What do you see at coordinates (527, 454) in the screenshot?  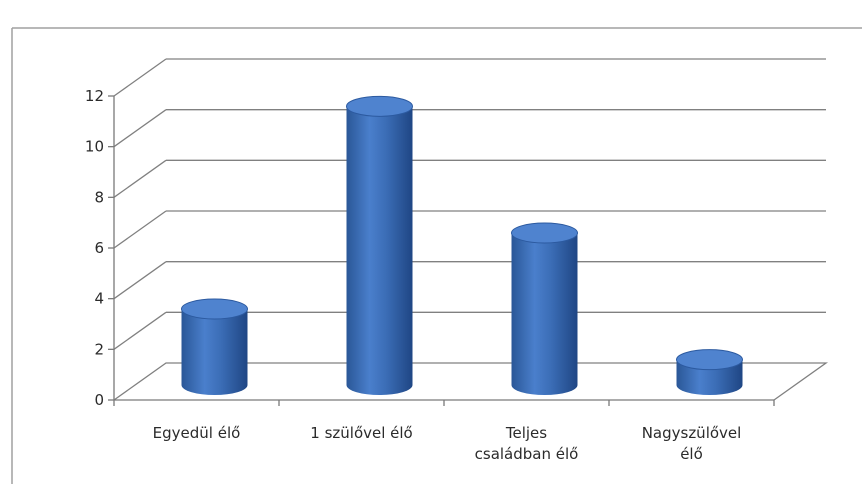 I see `x-category-label: családban élő` at bounding box center [527, 454].